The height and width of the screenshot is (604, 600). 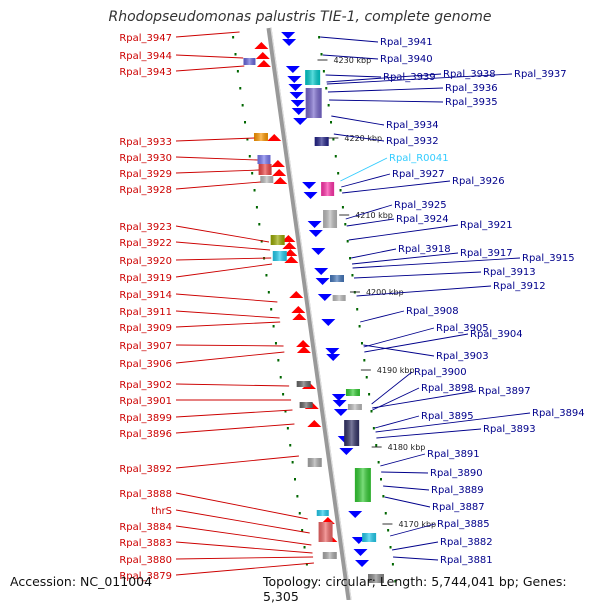 I want to click on gene-label-left: Rpal_3930, so click(x=145, y=158).